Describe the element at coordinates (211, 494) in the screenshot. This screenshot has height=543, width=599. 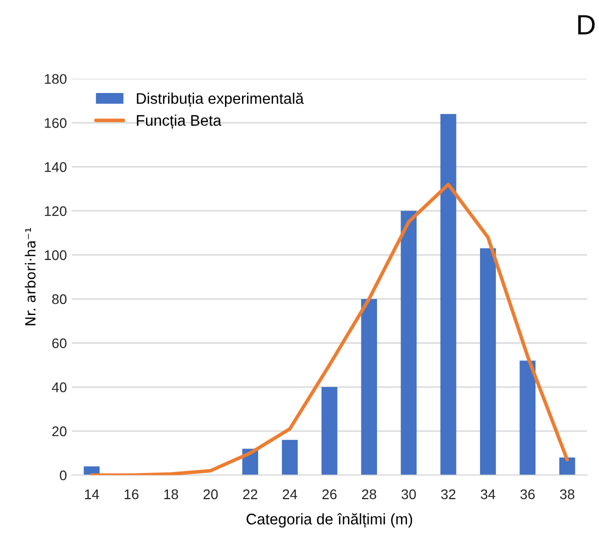
I see `x-tick-label: 20` at that location.